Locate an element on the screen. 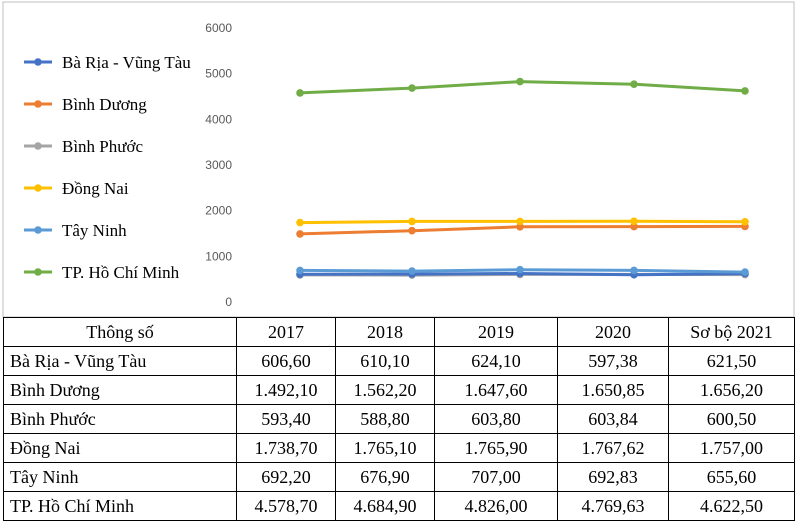 Image resolution: width=800 pixels, height=523 pixels. table-cell: 1.767,62 is located at coordinates (613, 448).